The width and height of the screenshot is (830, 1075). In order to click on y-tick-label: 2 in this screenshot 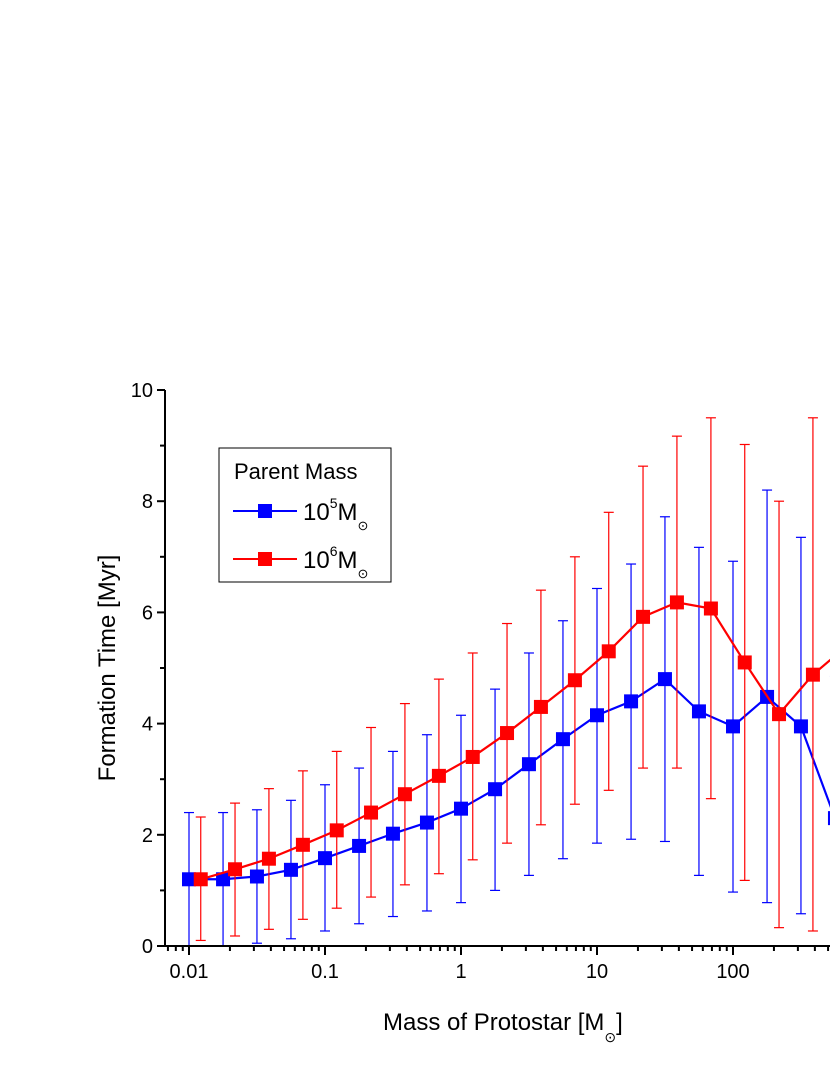, I will do `click(147, 836)`.